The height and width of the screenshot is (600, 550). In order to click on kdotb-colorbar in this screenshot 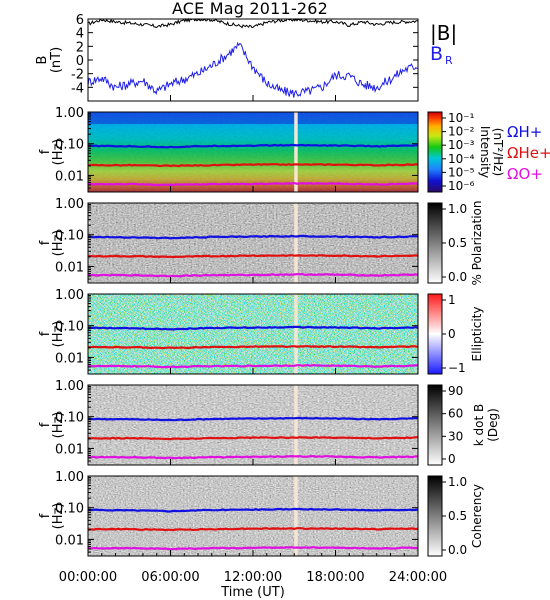, I will do `click(435, 425)`.